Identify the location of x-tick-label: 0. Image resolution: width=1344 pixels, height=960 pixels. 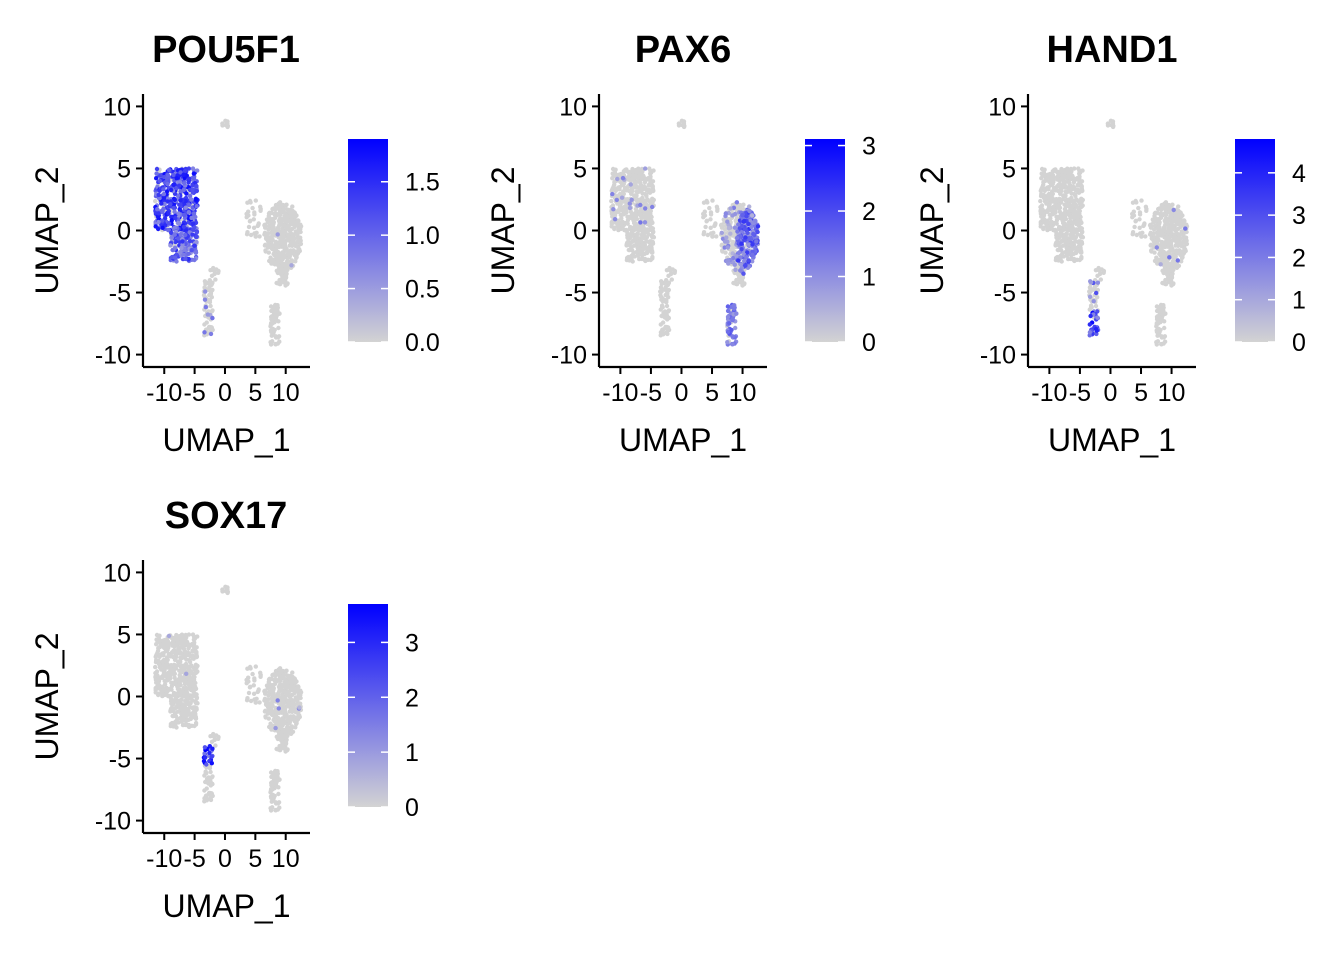
(225, 859).